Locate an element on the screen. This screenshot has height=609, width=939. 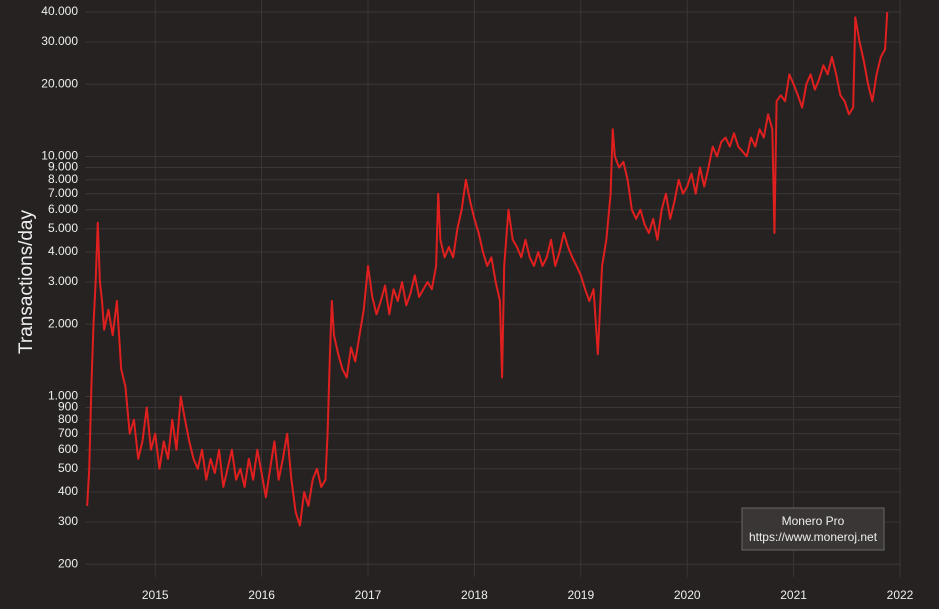
y-tick-label: 6.000 is located at coordinates (63, 209).